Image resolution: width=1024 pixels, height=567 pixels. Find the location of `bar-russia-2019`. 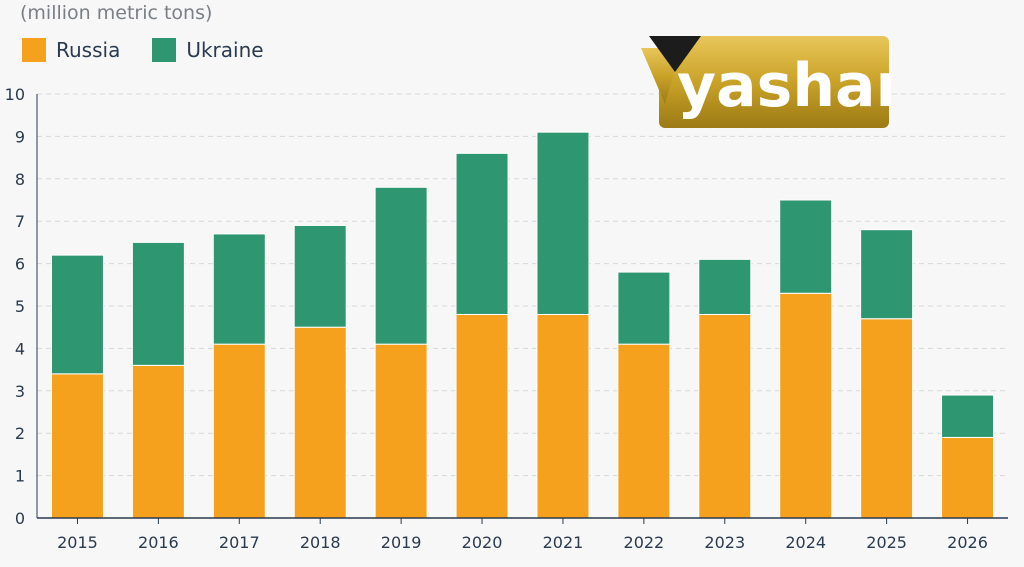

bar-russia-2019 is located at coordinates (401, 431).